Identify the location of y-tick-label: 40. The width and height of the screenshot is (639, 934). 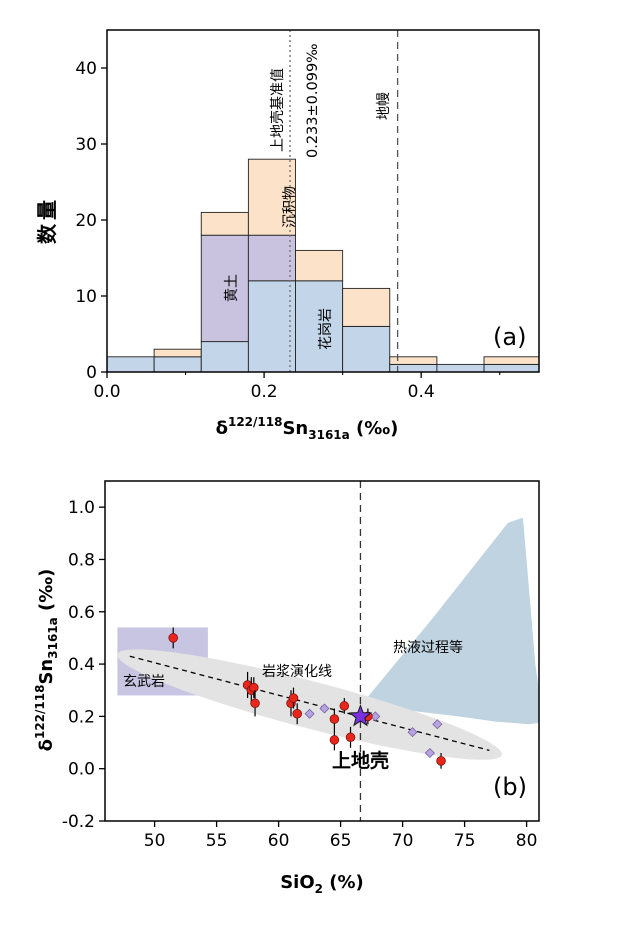
(86, 69).